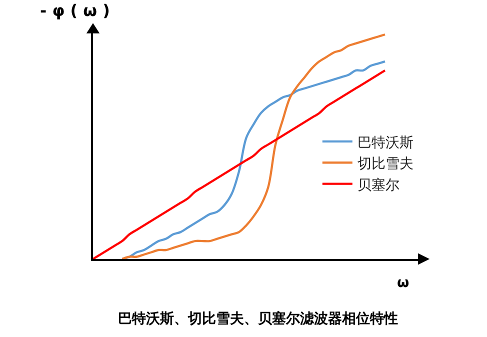 Image resolution: width=487 pixels, height=337 pixels. Describe the element at coordinates (378, 185) in the screenshot. I see `legend-label: 贝塞尔` at that location.